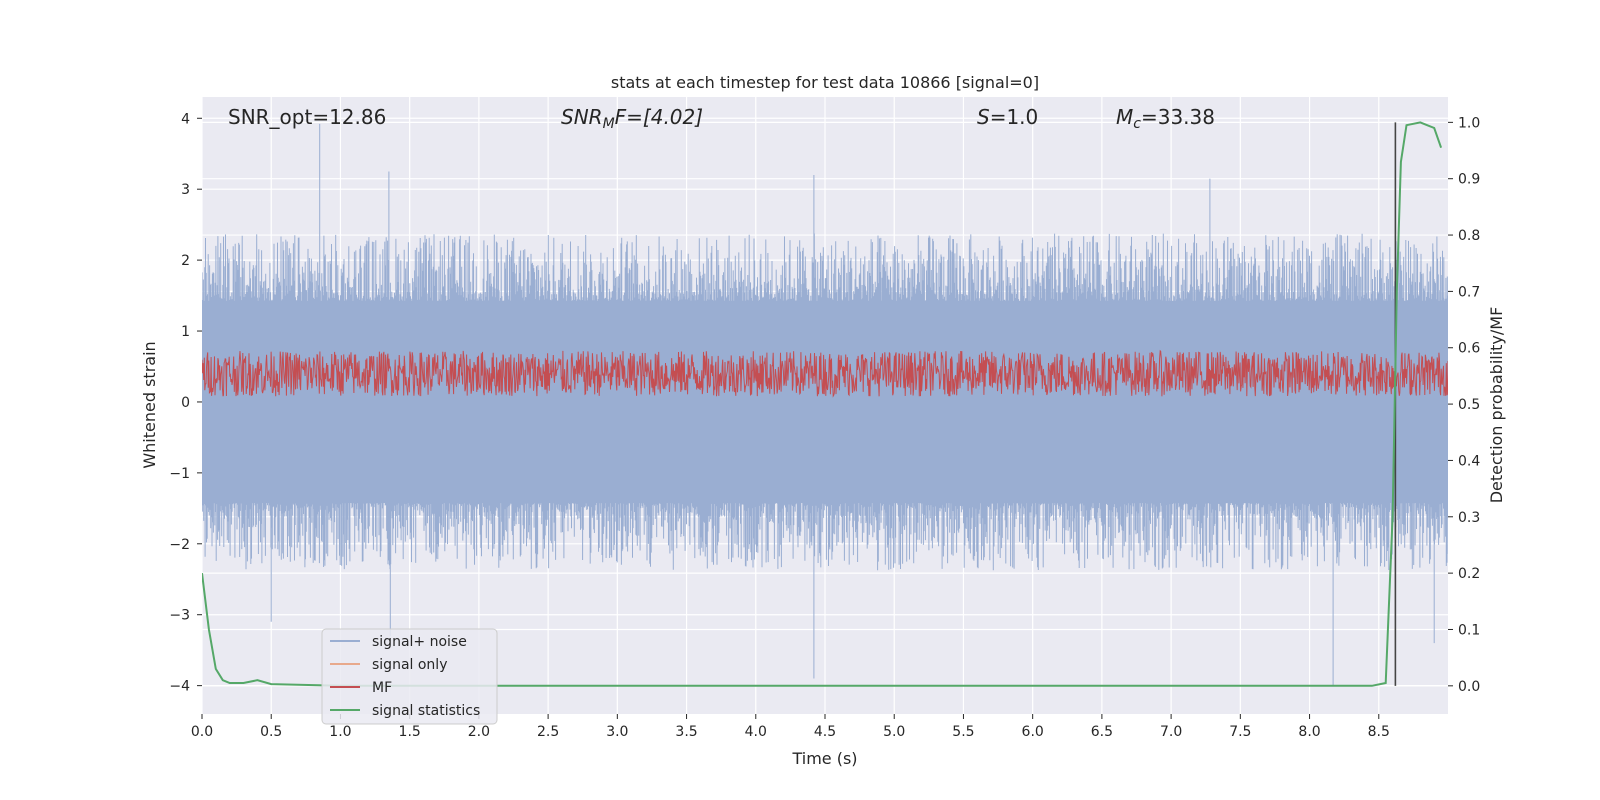 The width and height of the screenshot is (1600, 800). Describe the element at coordinates (1469, 236) in the screenshot. I see `y-right-tick-label: 0.8` at that location.